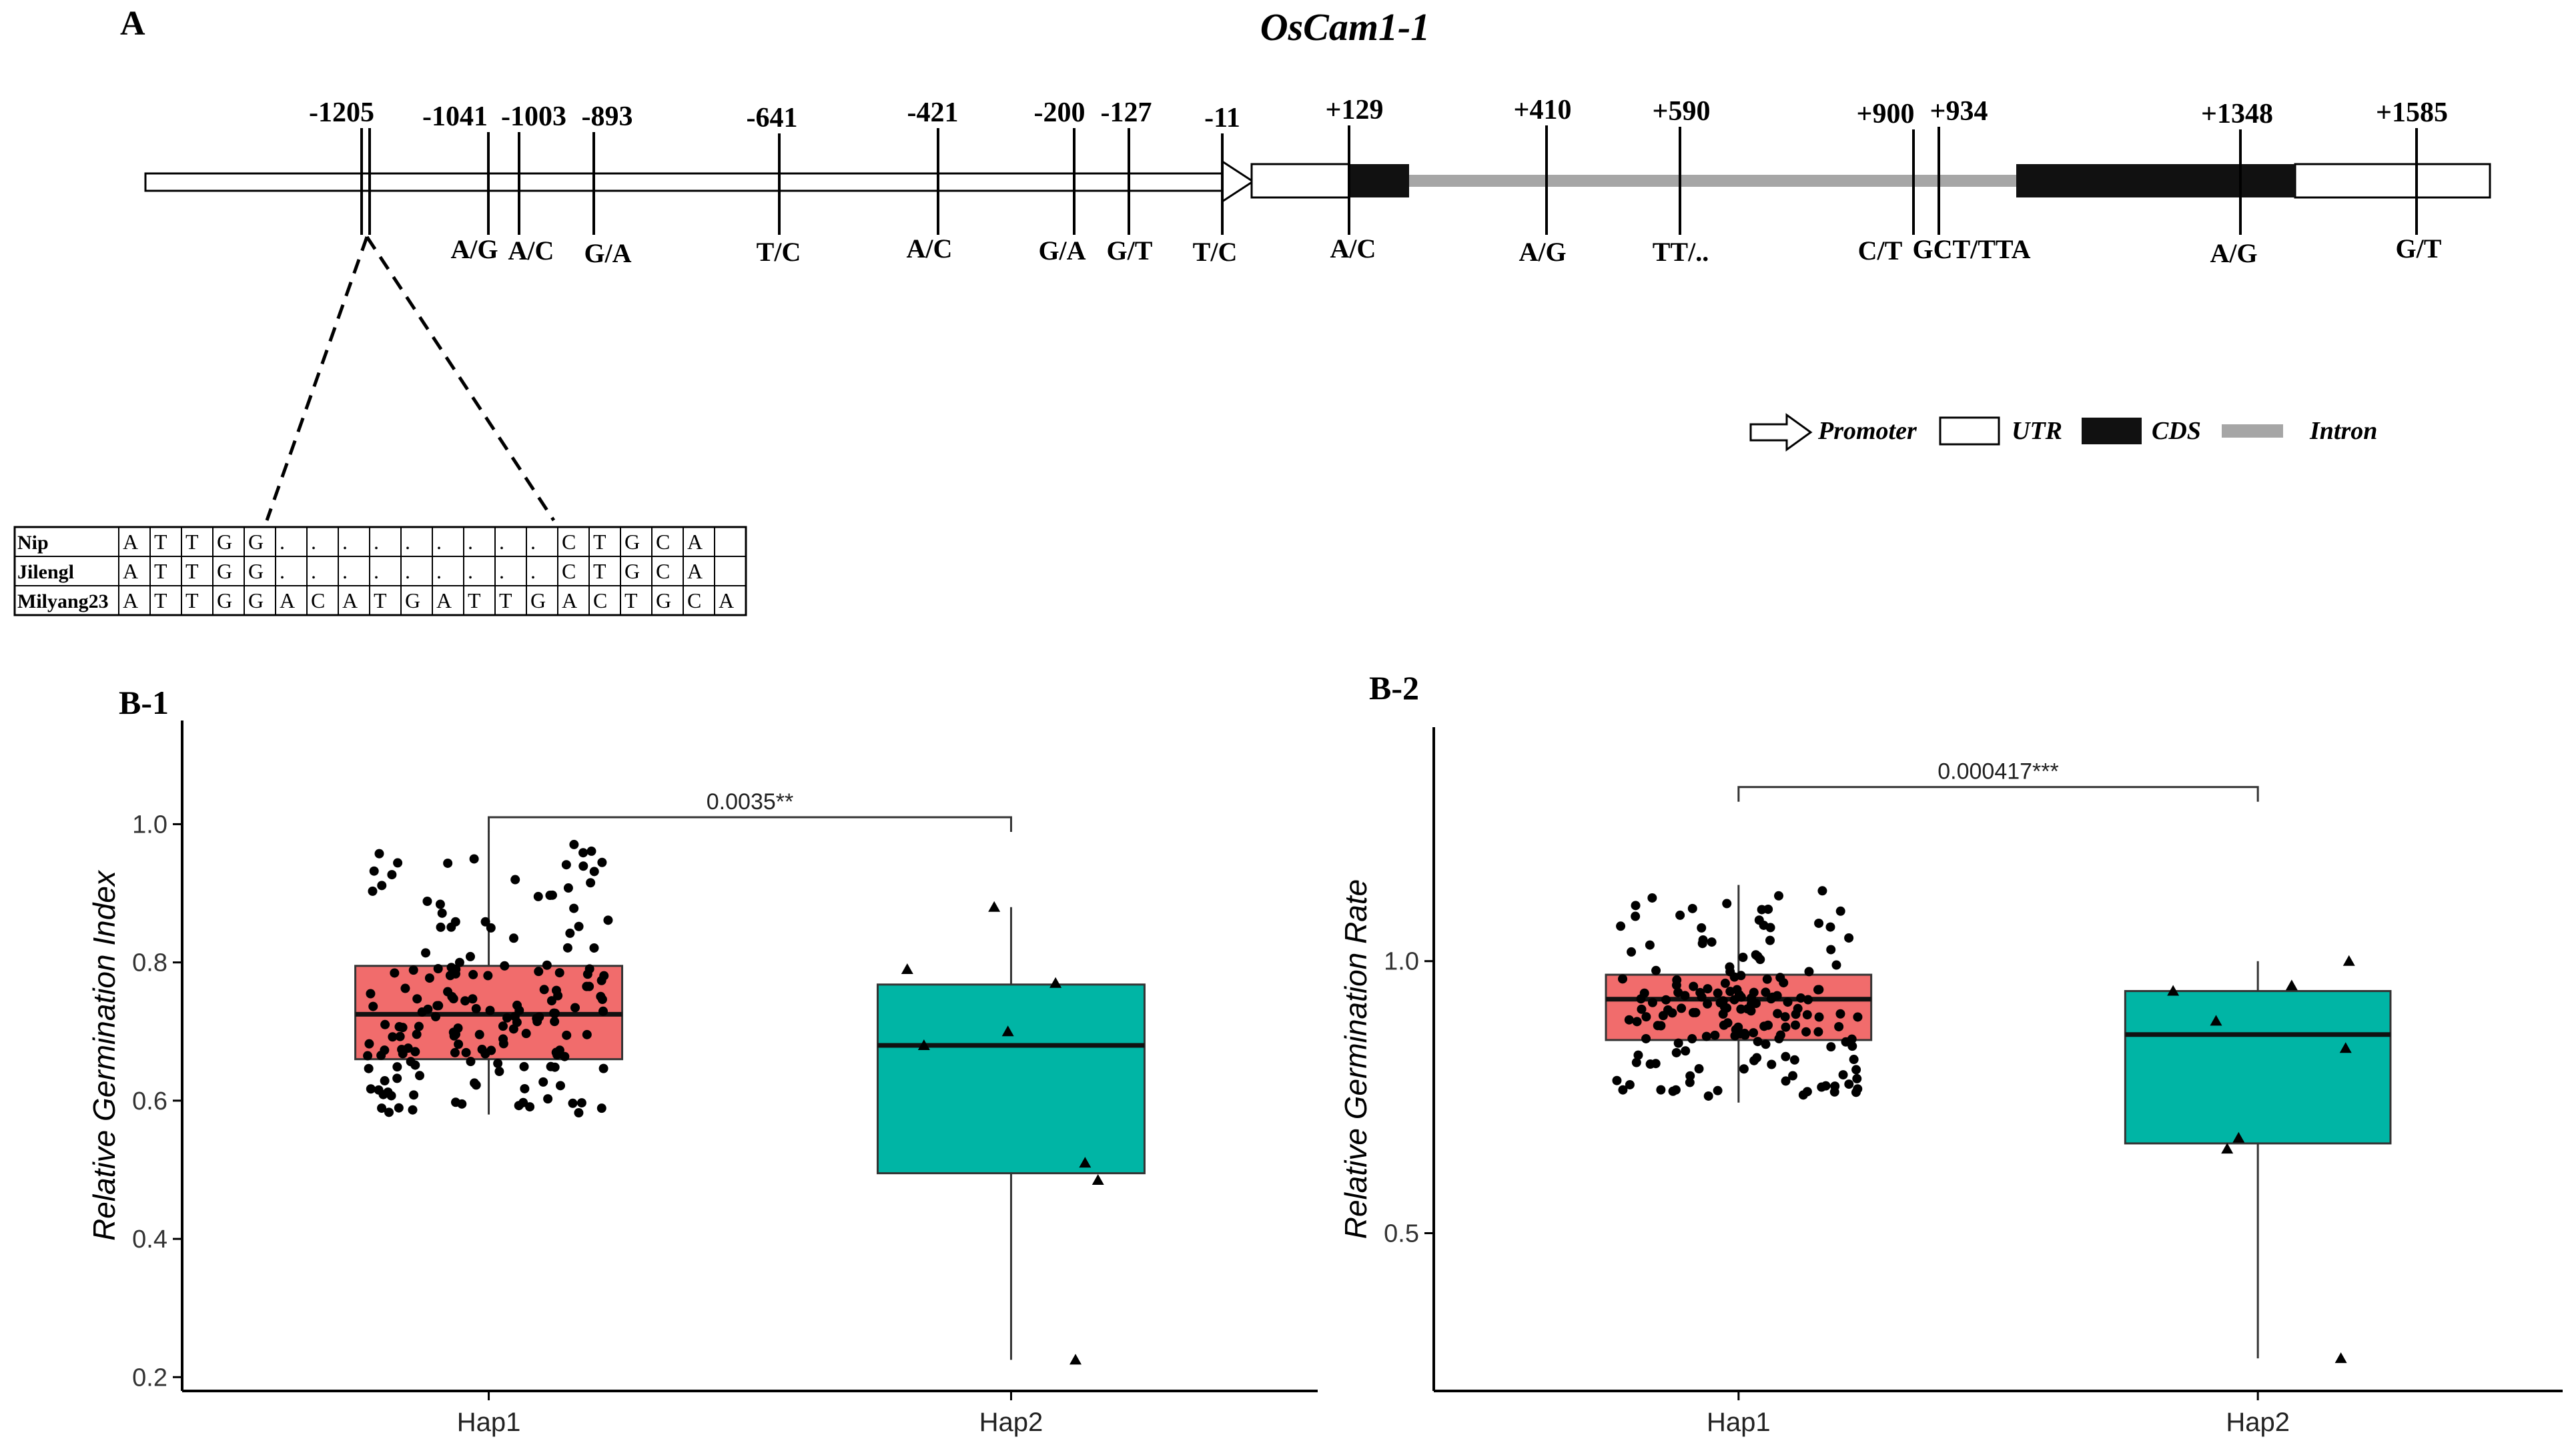 This screenshot has width=2576, height=1445. What do you see at coordinates (933, 112) in the screenshot?
I see `snp-position-label: -421` at bounding box center [933, 112].